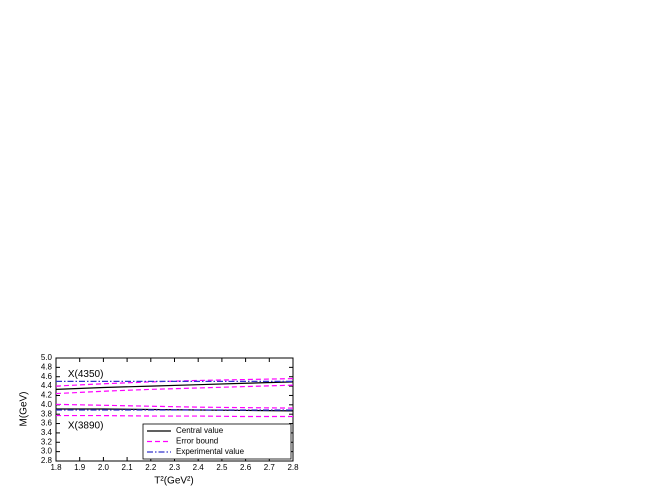  What do you see at coordinates (197, 441) in the screenshot?
I see `legend-label: Error bound` at bounding box center [197, 441].